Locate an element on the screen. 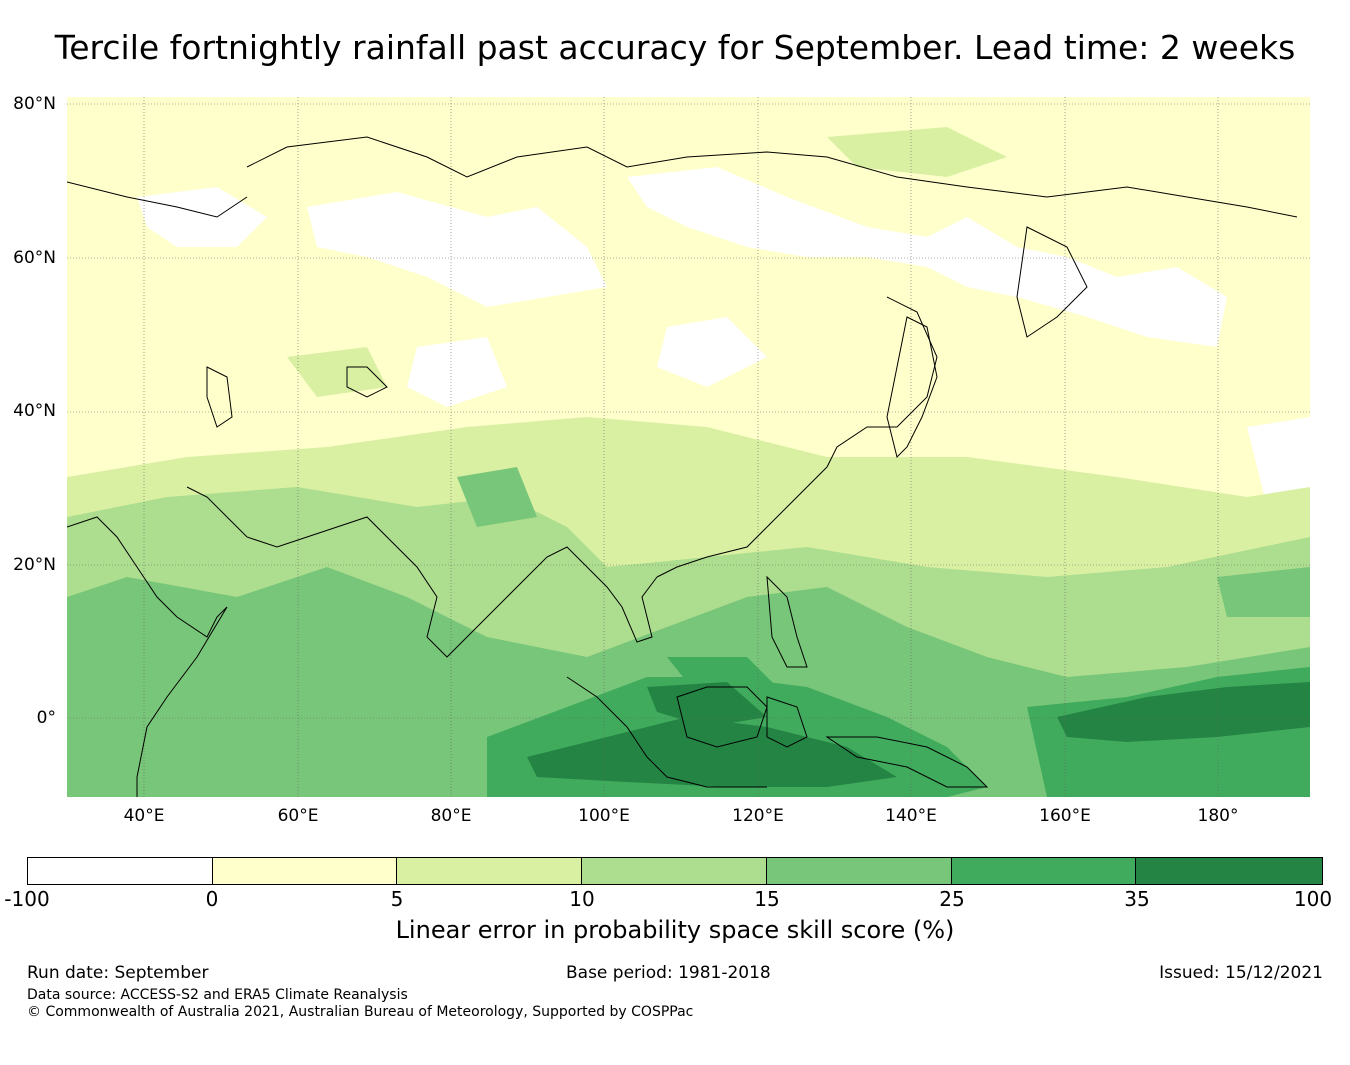  colorbar-tick: 100 is located at coordinates (1313, 899).